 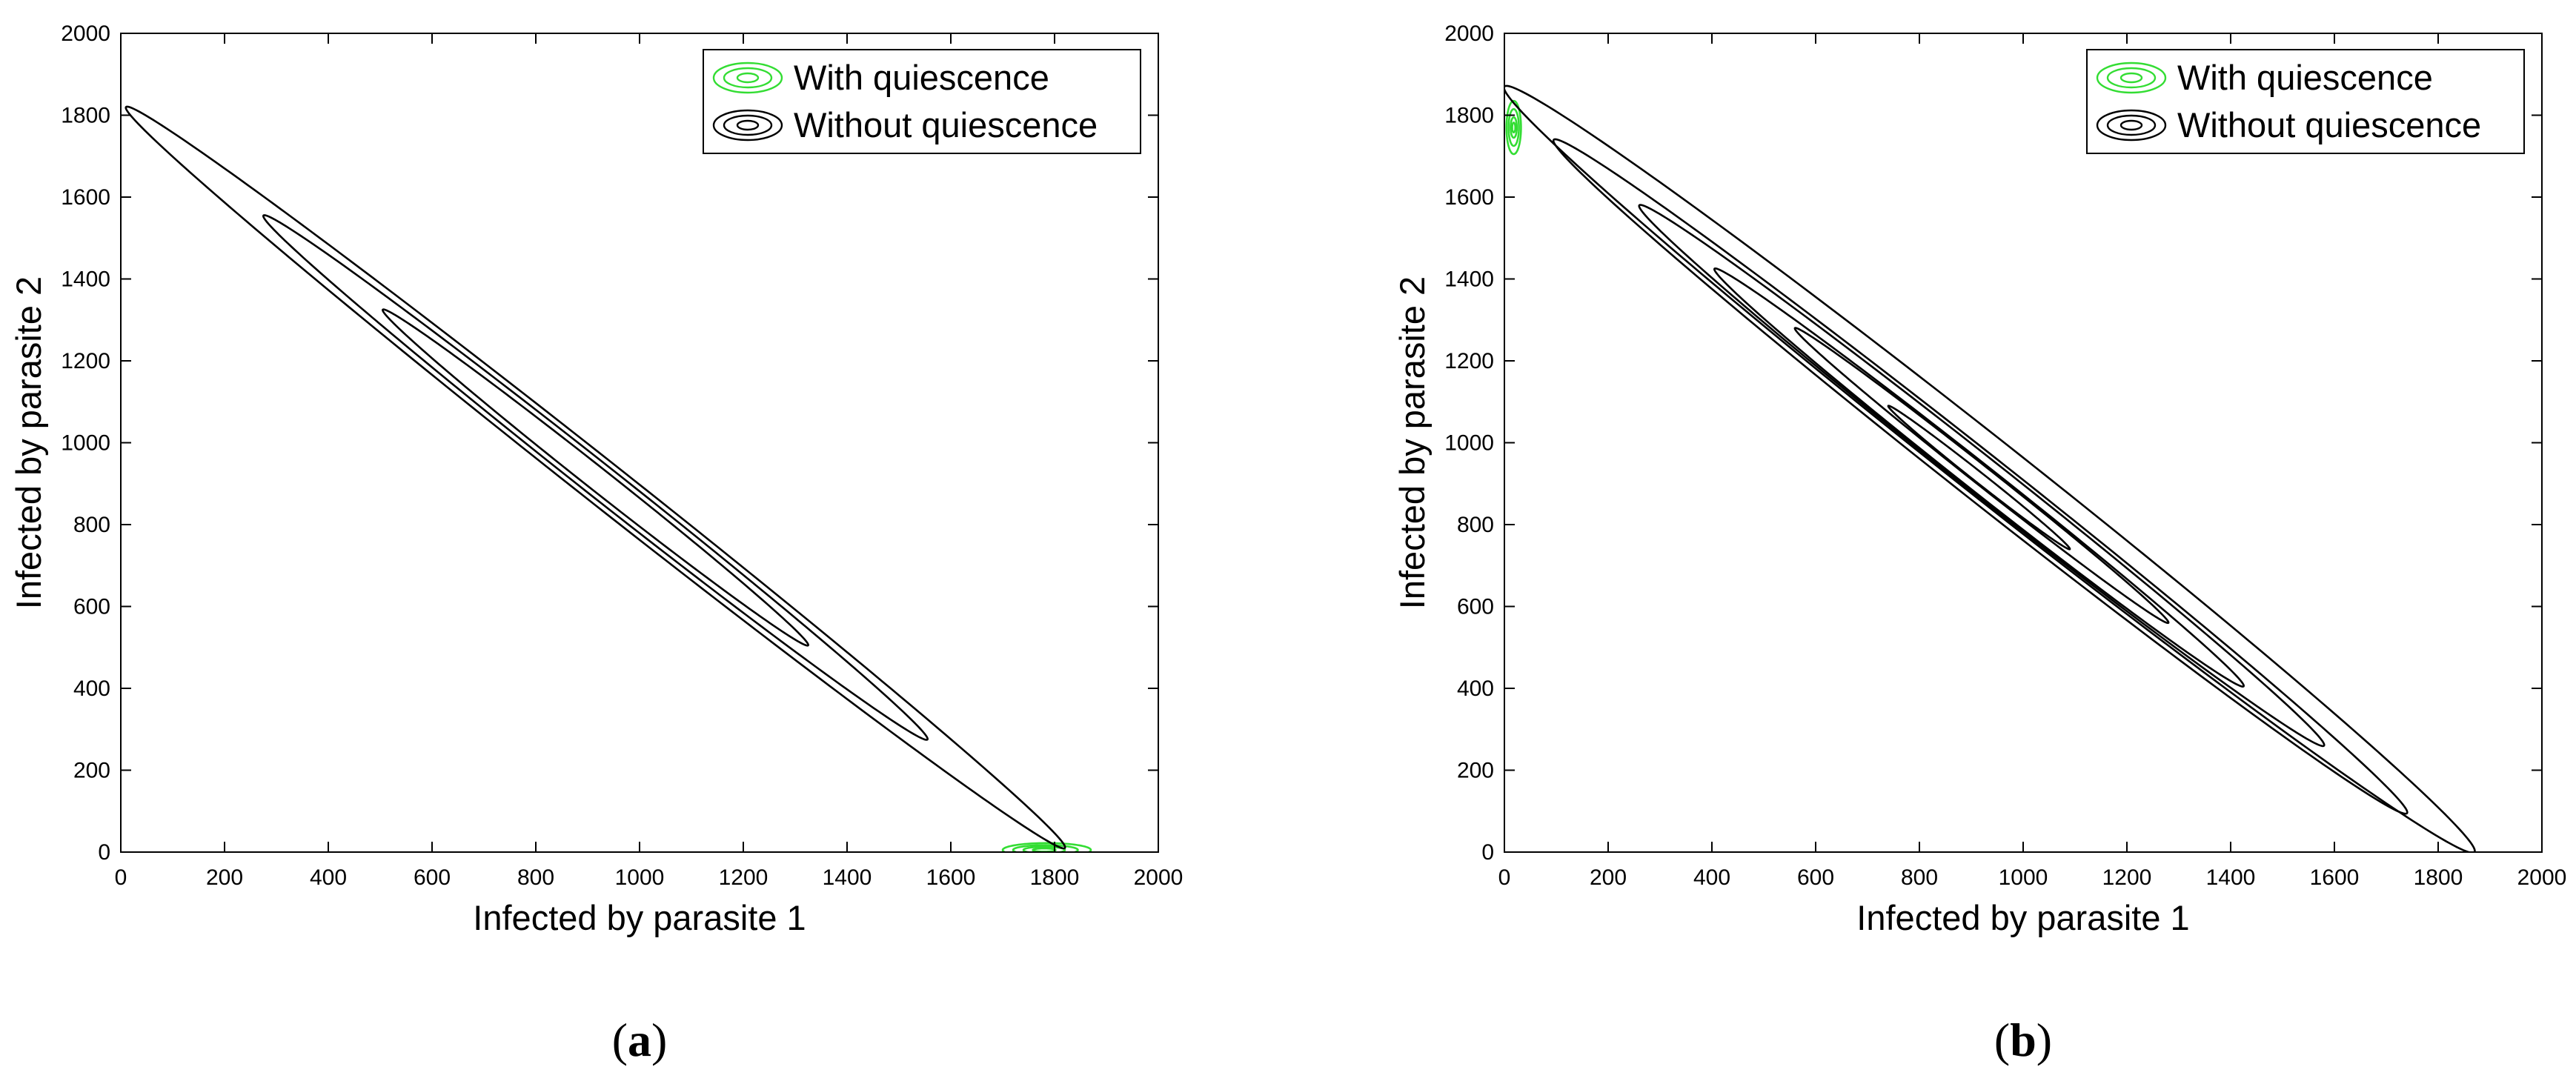 What do you see at coordinates (224, 877) in the screenshot?
I see `x-tick-label: 200` at bounding box center [224, 877].